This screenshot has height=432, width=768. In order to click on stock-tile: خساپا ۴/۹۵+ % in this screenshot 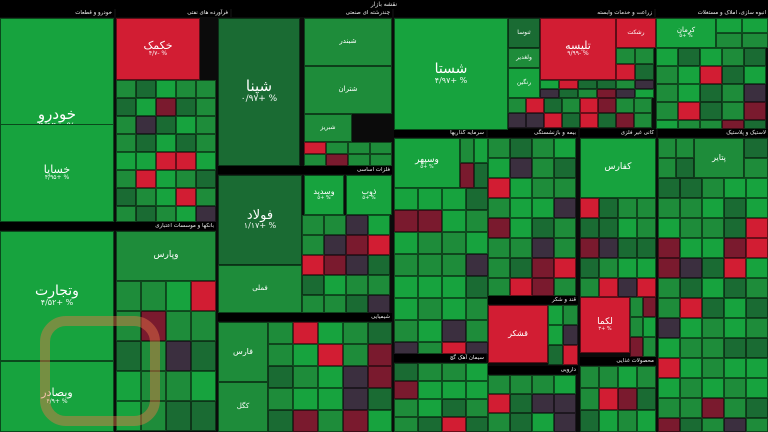, I will do `click(57, 173)`.